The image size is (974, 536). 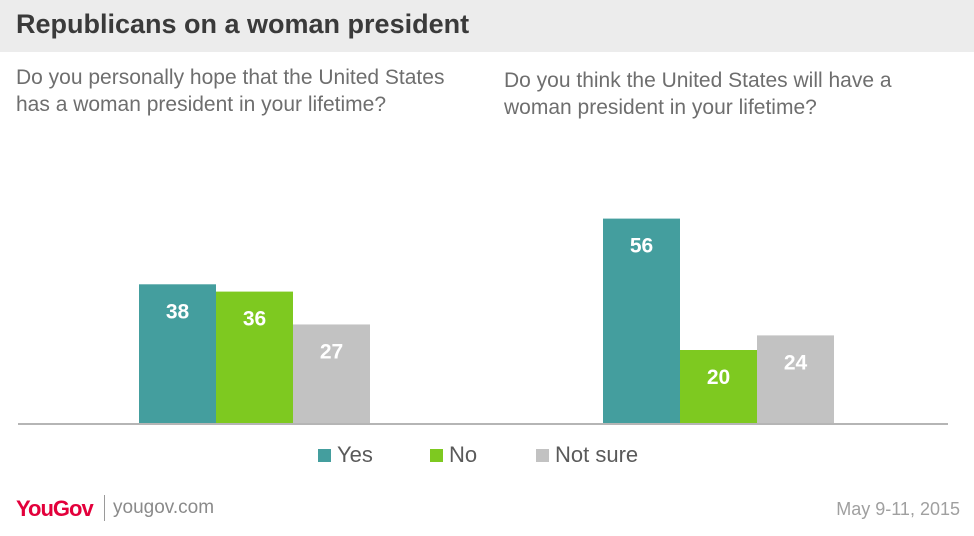 What do you see at coordinates (324, 455) in the screenshot?
I see `legend-swatch-yes` at bounding box center [324, 455].